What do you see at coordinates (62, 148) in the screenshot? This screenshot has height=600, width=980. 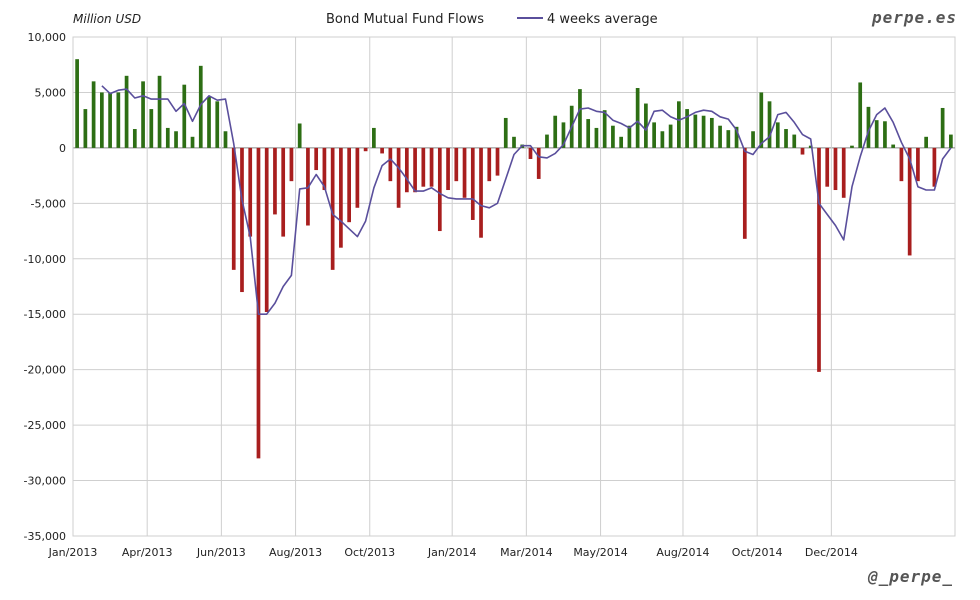 I see `y-tick-label: 0` at bounding box center [62, 148].